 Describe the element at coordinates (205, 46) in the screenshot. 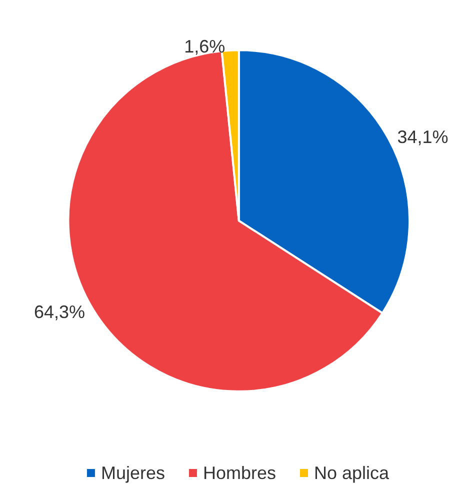

I see `data-label: 1,6%` at that location.